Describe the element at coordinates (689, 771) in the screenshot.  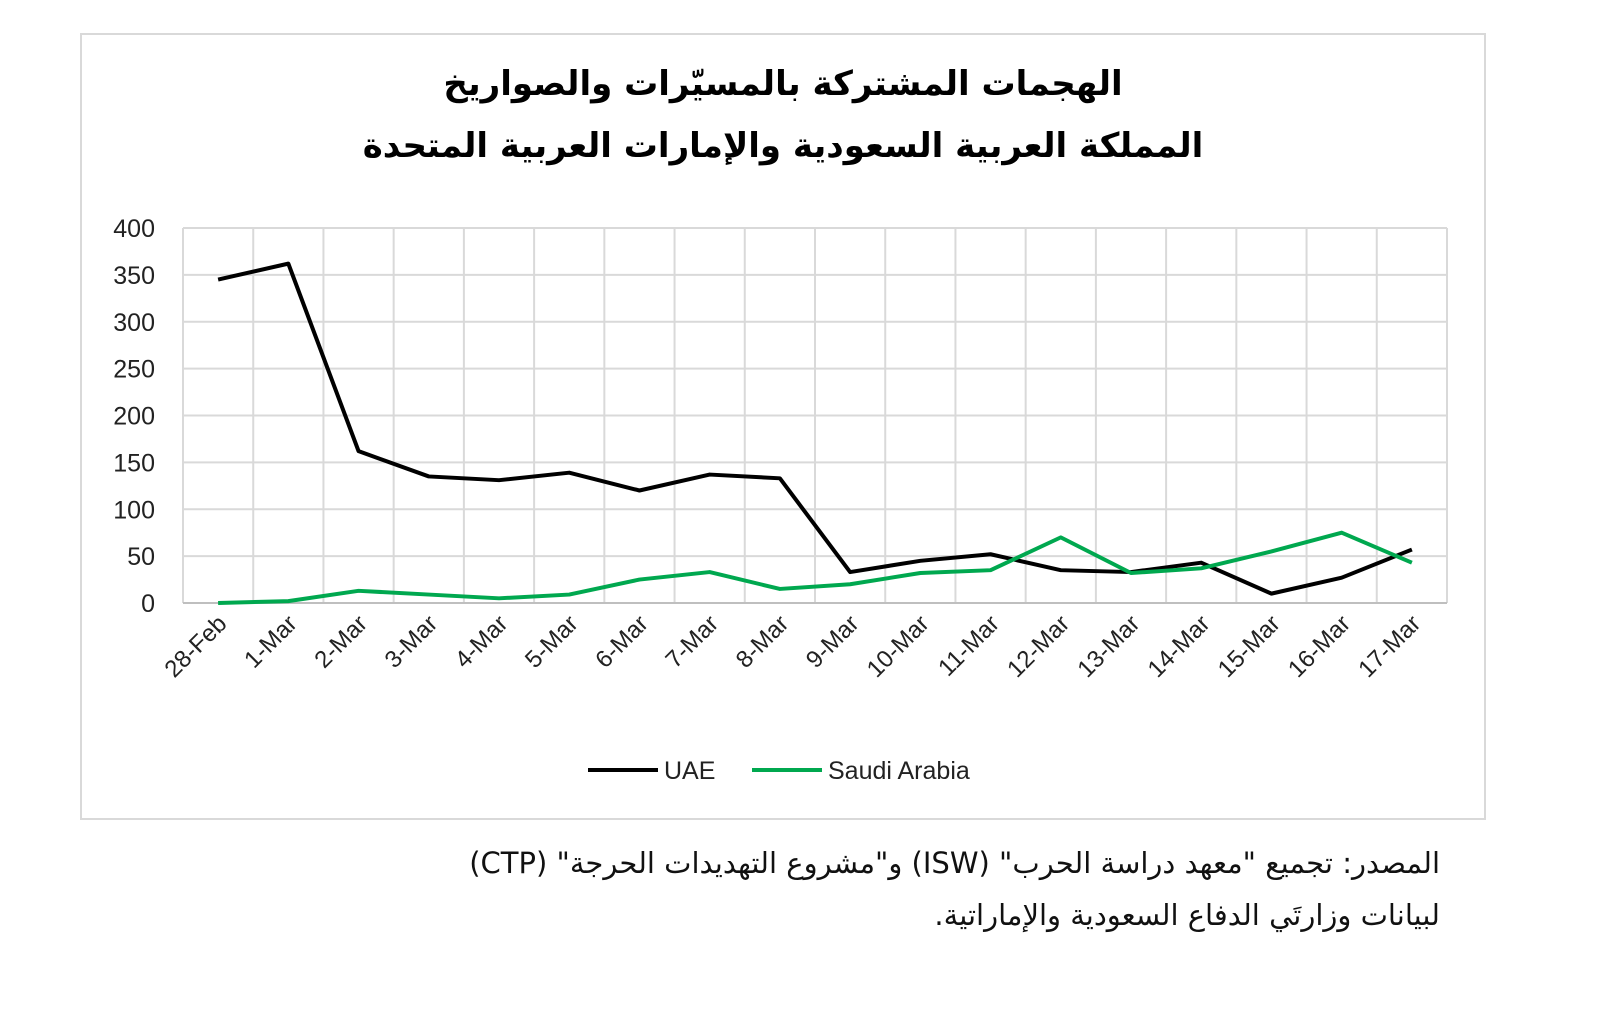
I see `legend-label: UAE` at that location.